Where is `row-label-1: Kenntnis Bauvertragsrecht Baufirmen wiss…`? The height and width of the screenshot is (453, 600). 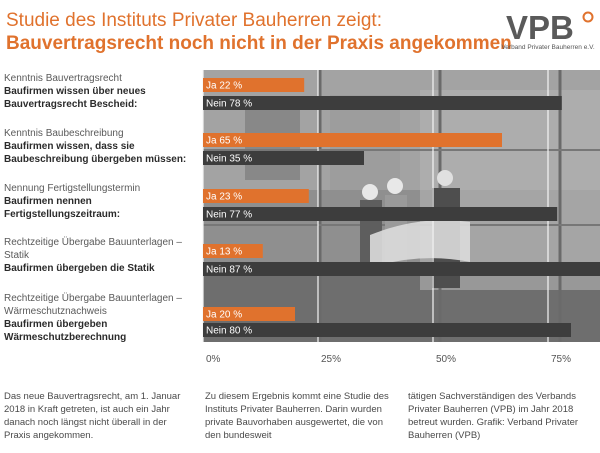
row-label-1: Kenntnis Bauvertragsrecht Baufirmen wiss… is located at coordinates (102, 91).